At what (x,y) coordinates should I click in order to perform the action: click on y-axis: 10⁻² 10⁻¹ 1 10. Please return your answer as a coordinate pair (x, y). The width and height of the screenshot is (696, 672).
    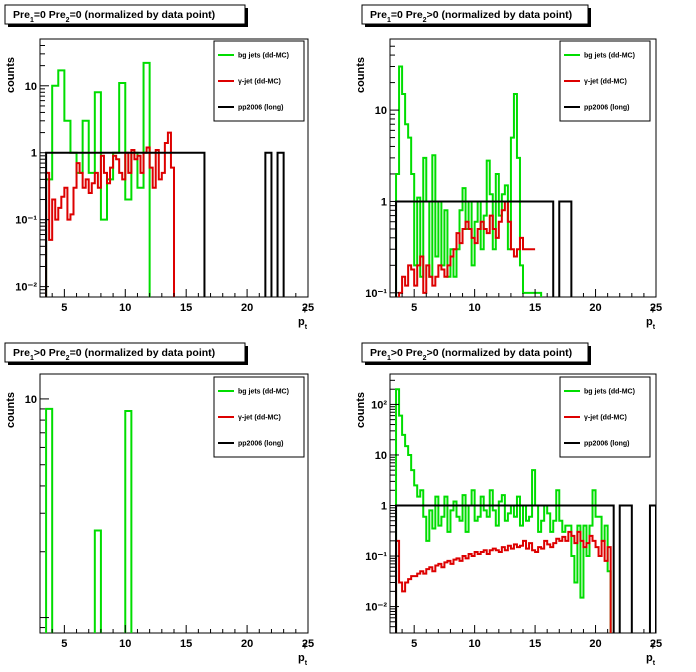
    Looking at the image, I should click on (32, 168).